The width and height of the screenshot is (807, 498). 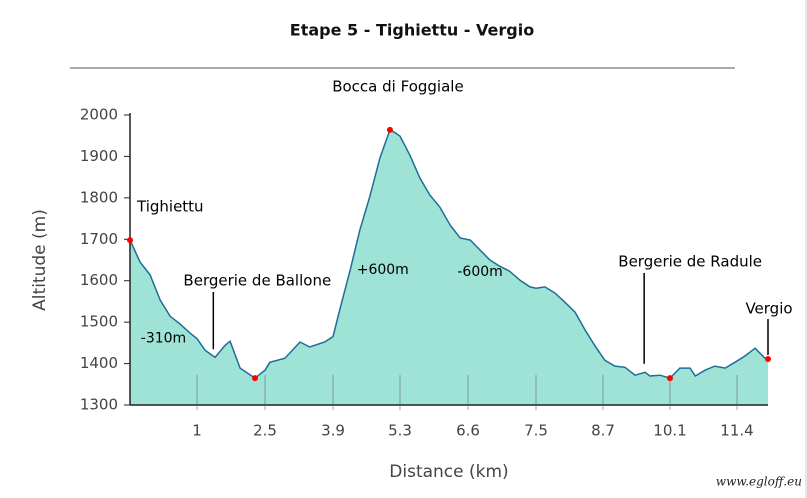 I want to click on y-tick-label: 1400, so click(x=99, y=363).